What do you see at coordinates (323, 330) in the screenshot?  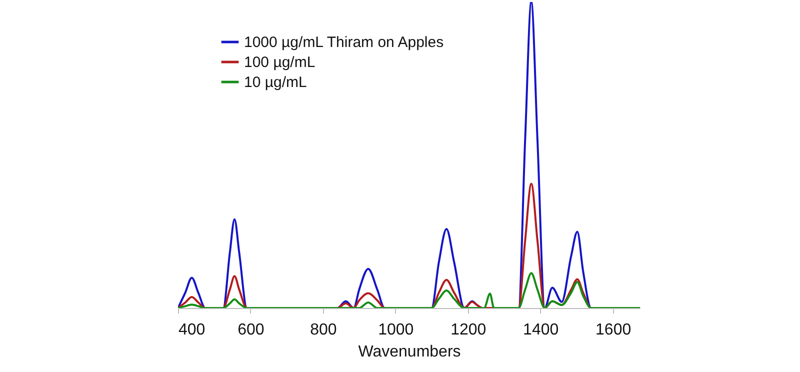 I see `x-tick-label: 800` at bounding box center [323, 330].